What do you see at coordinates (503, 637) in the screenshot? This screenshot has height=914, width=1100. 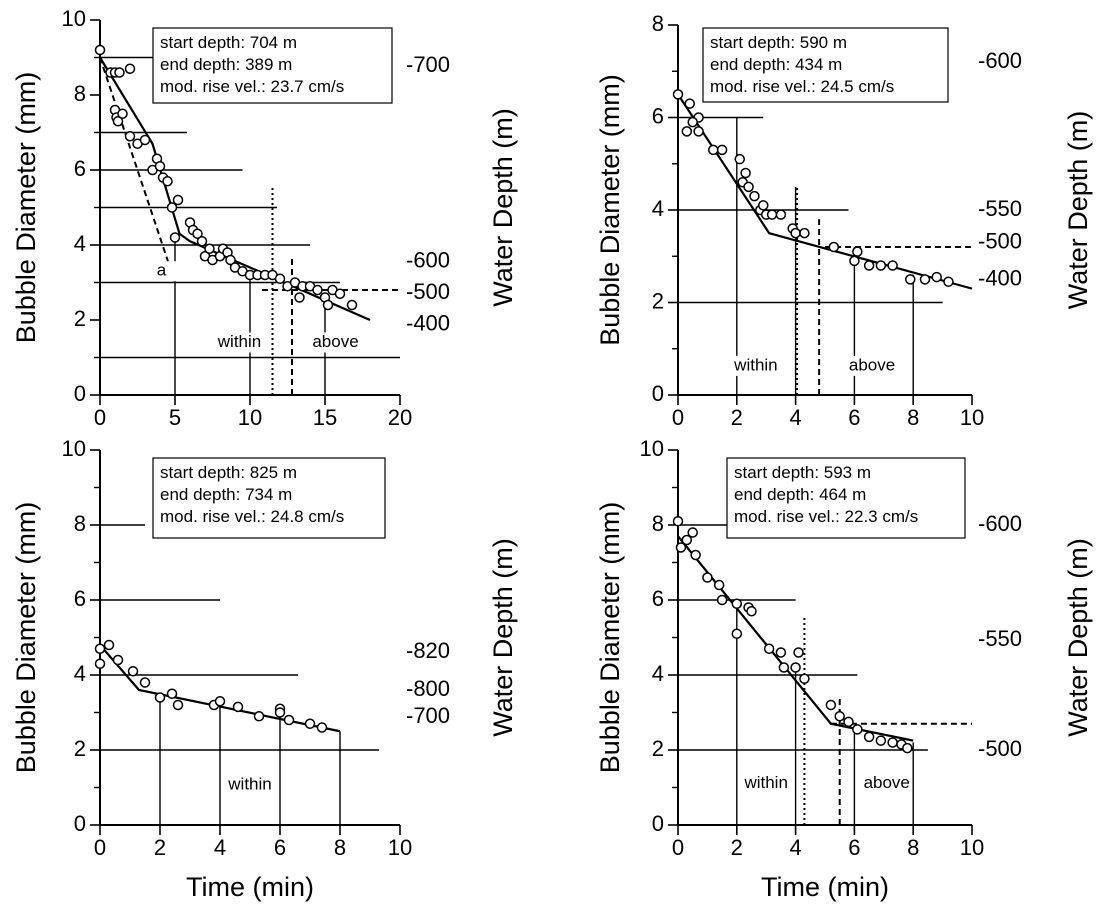 I see `y2-axis-label: Water Depth (m)` at bounding box center [503, 637].